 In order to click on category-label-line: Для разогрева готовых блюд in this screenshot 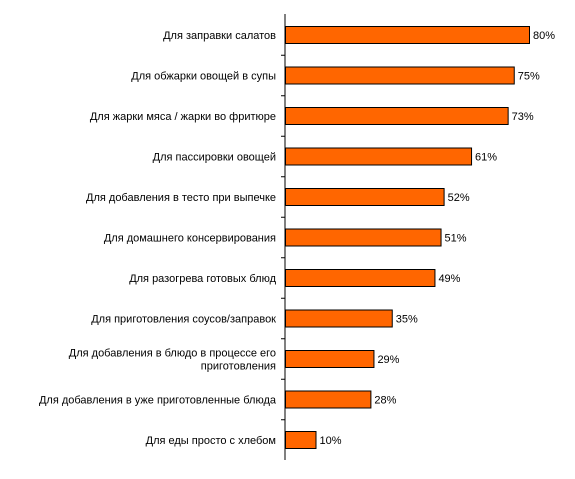, I will do `click(202, 279)`.